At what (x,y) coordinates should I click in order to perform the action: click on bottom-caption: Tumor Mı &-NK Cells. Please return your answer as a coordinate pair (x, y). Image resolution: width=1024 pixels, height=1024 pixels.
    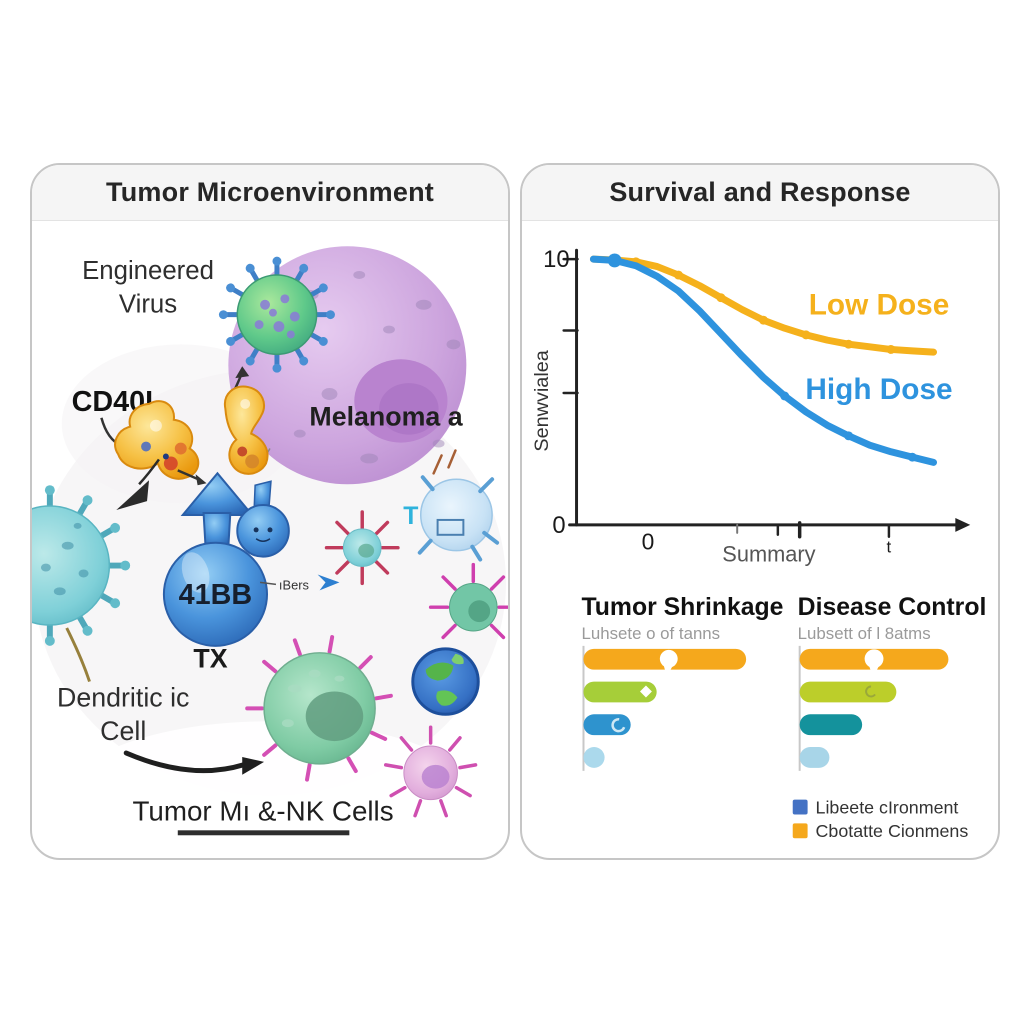
    Looking at the image, I should click on (263, 810).